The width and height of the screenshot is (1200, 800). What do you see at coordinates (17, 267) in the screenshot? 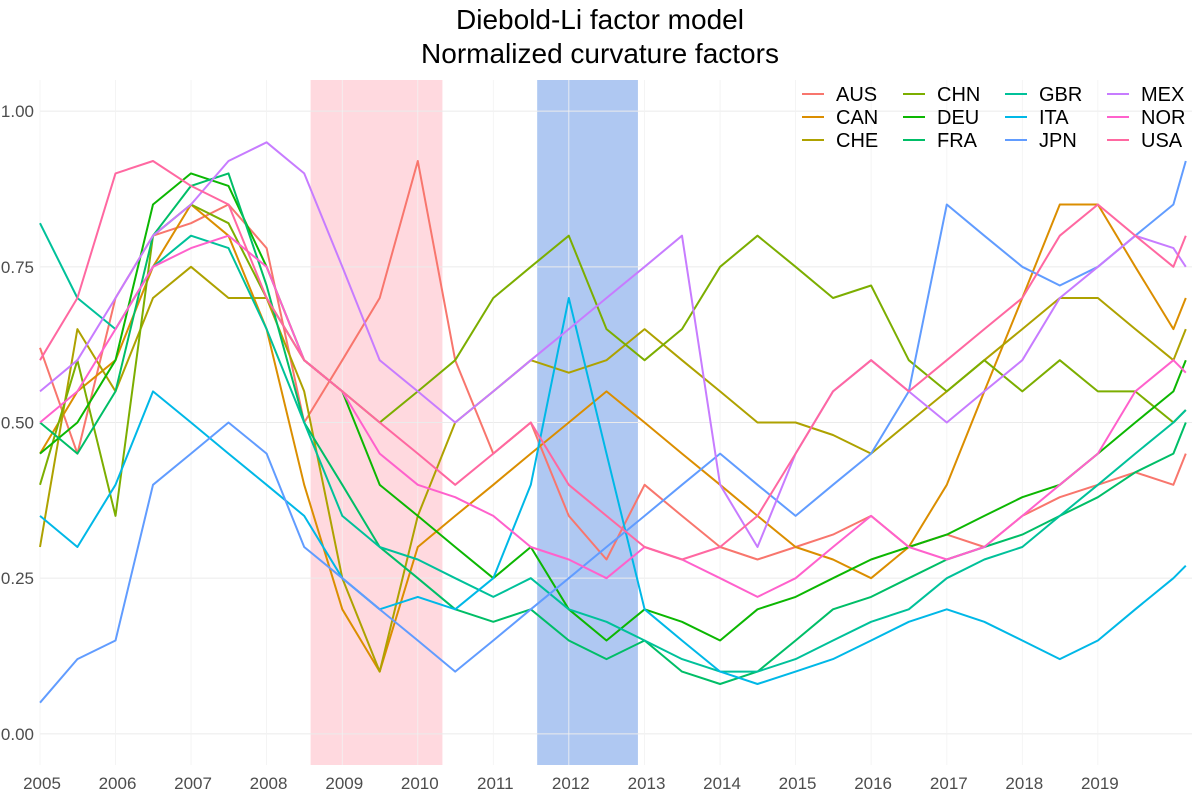
I see `y-tick-label: 0.75` at bounding box center [17, 267].